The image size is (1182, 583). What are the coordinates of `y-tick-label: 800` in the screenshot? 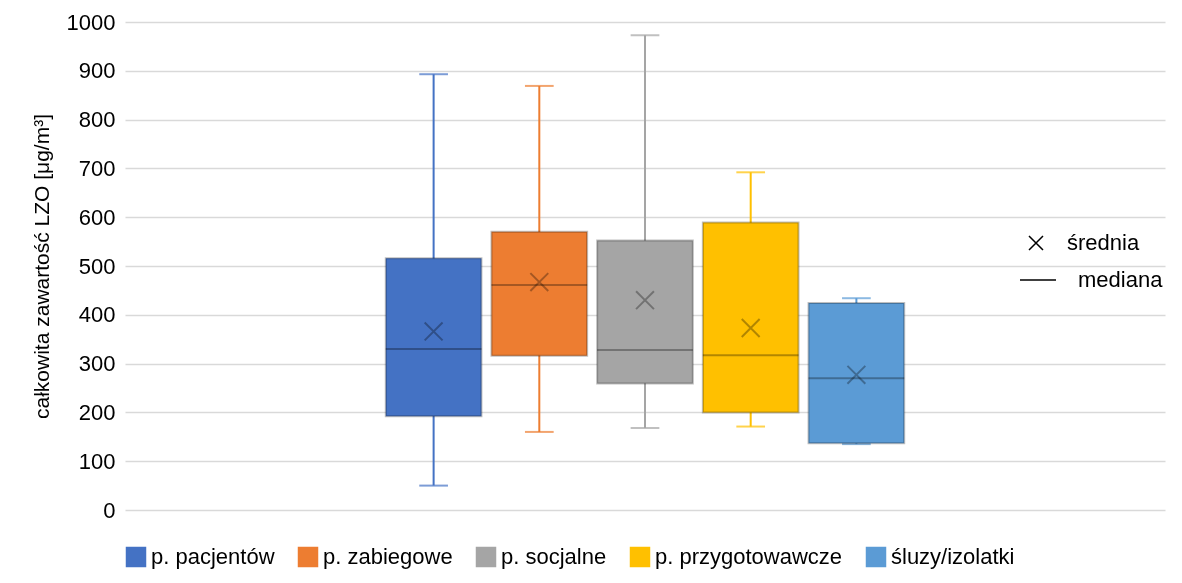 It's located at (97, 120).